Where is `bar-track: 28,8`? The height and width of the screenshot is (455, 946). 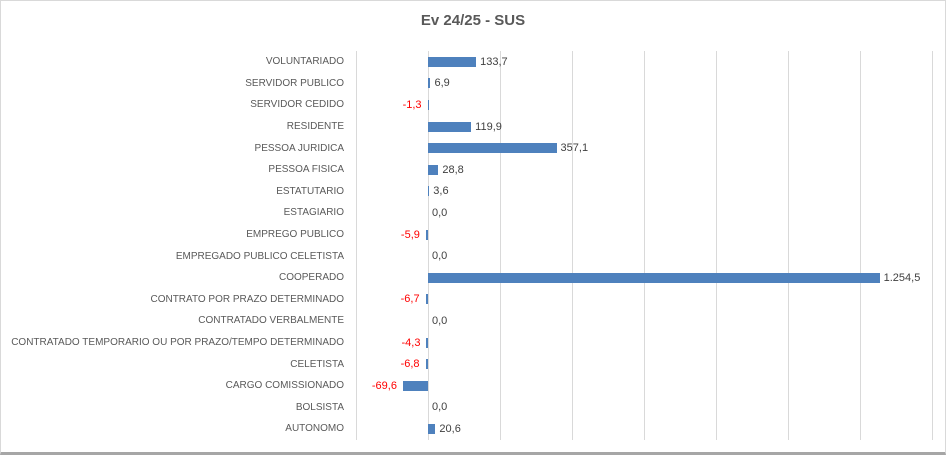
bar-track: 28,8 is located at coordinates (644, 170).